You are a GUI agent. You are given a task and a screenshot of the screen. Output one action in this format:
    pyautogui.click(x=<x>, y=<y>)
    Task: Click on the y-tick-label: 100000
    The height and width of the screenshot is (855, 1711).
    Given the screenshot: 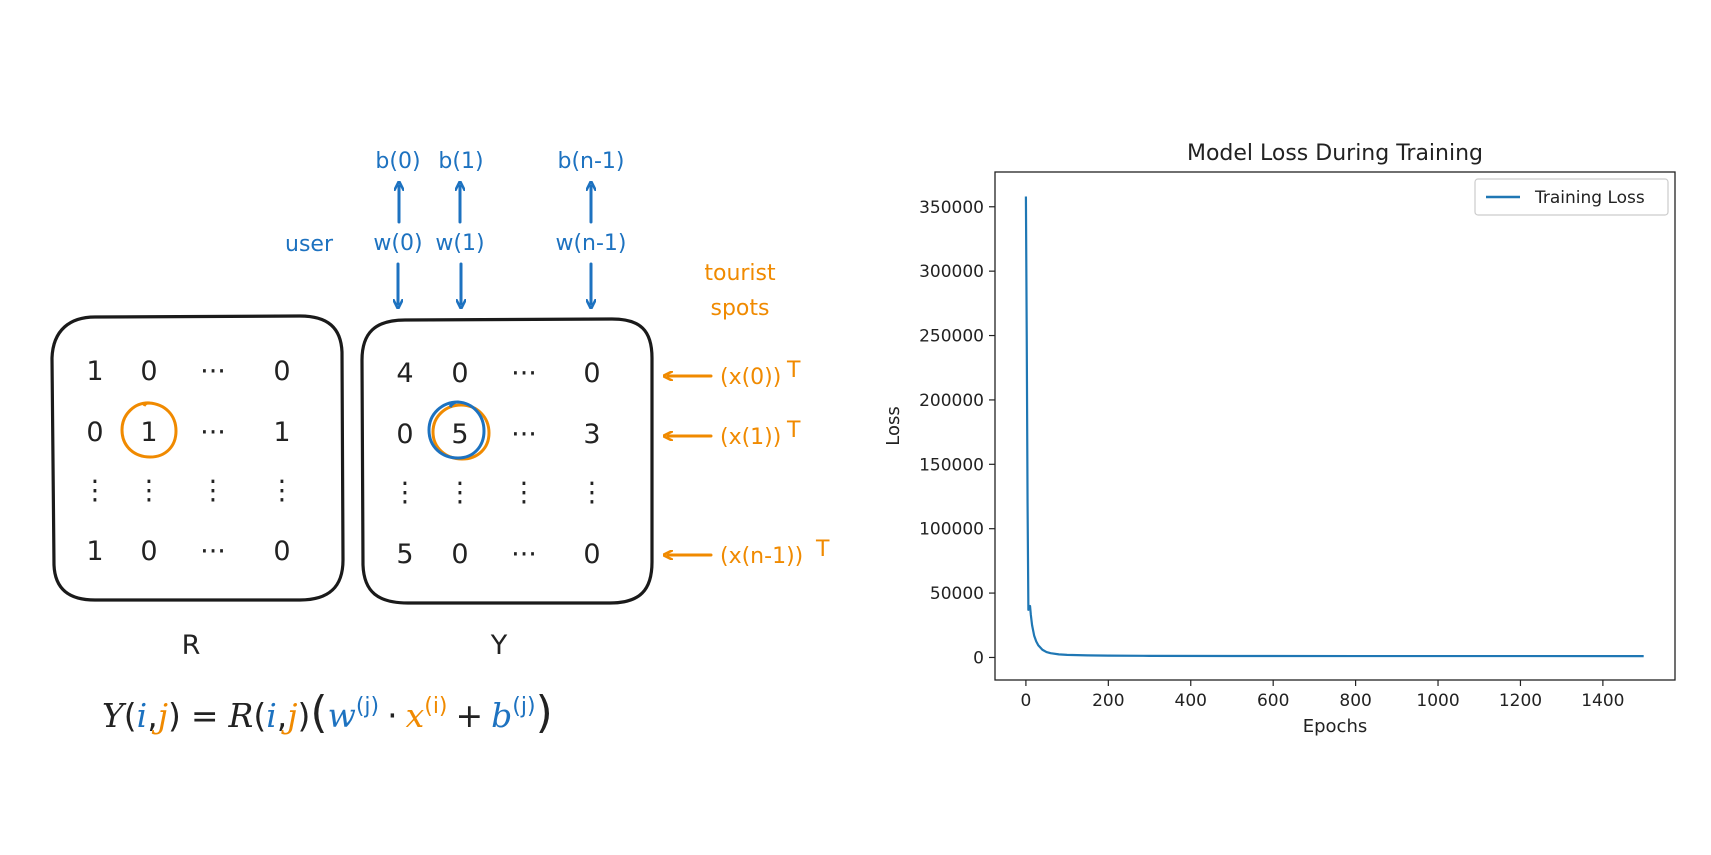 What is the action you would take?
    pyautogui.click(x=951, y=530)
    